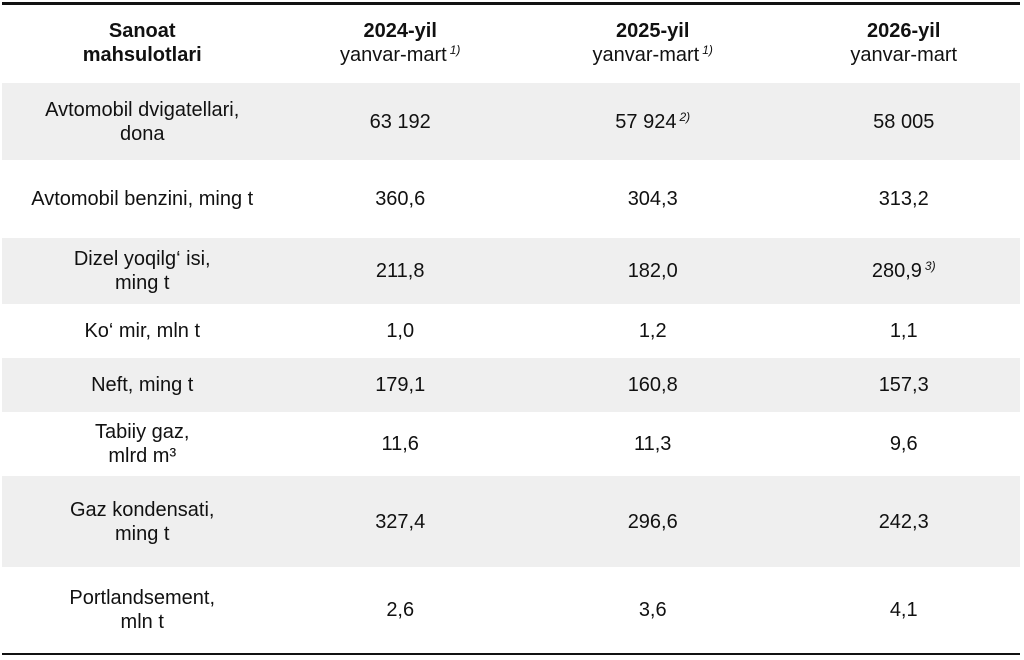  I want to click on header-2026: 2026-yil yanvar-mart, so click(903, 43).